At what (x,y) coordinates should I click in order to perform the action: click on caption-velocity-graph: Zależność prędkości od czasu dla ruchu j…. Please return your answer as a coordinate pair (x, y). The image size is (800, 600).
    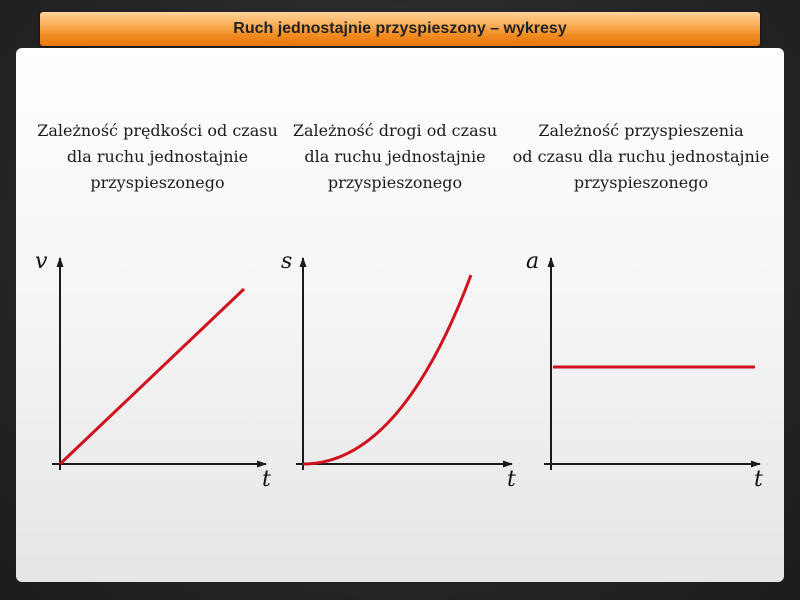
    Looking at the image, I should click on (157, 156).